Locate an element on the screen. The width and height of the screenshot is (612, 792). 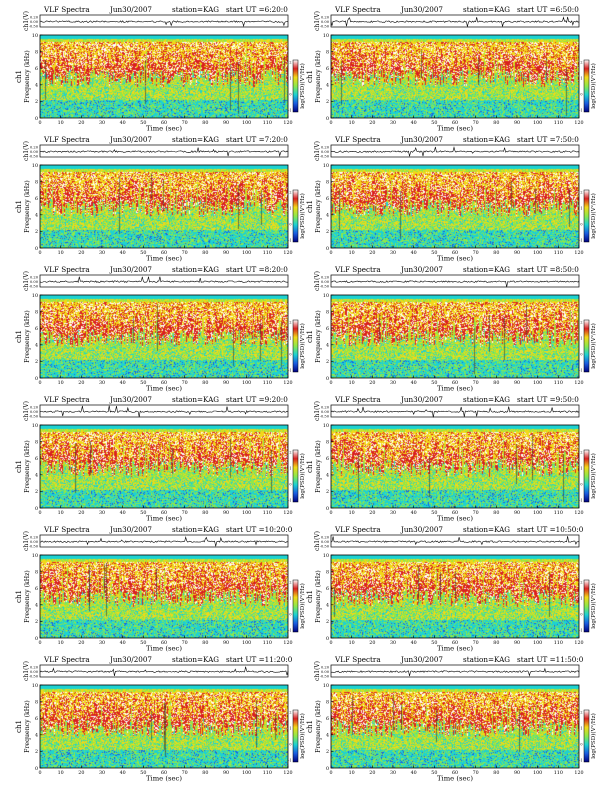
spectrogram-frame is located at coordinates (455, 76).